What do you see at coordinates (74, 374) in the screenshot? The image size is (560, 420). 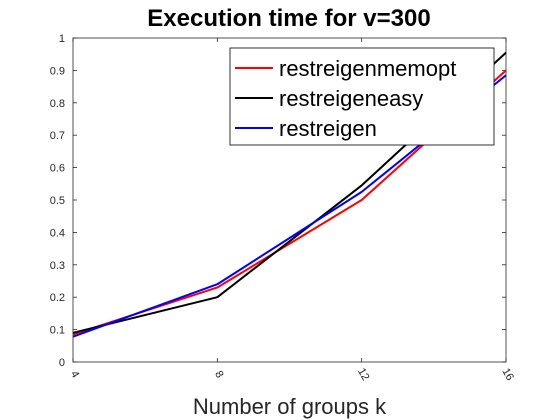 I see `x-tick-label: 4` at bounding box center [74, 374].